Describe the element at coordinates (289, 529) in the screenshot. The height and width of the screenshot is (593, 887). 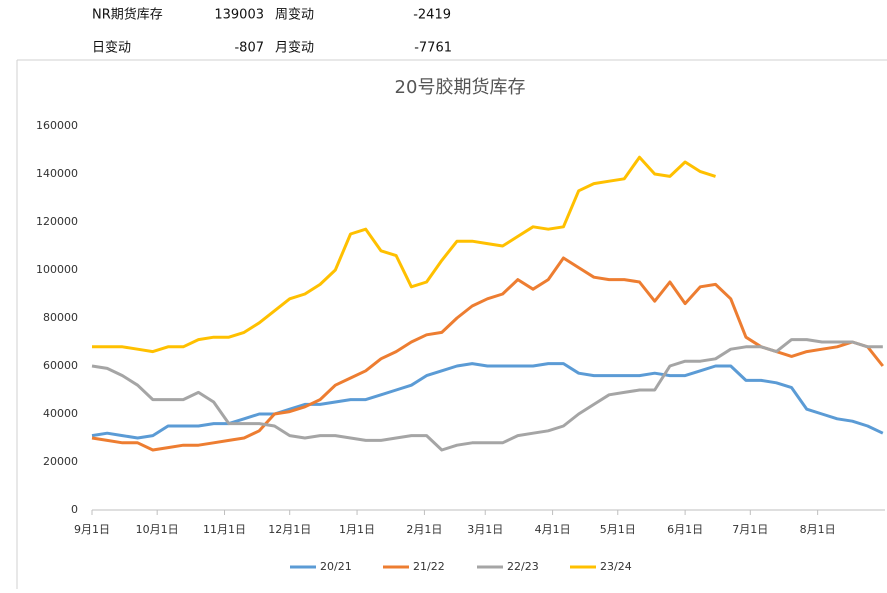
I see `x-tick-label: 12月1日` at that location.